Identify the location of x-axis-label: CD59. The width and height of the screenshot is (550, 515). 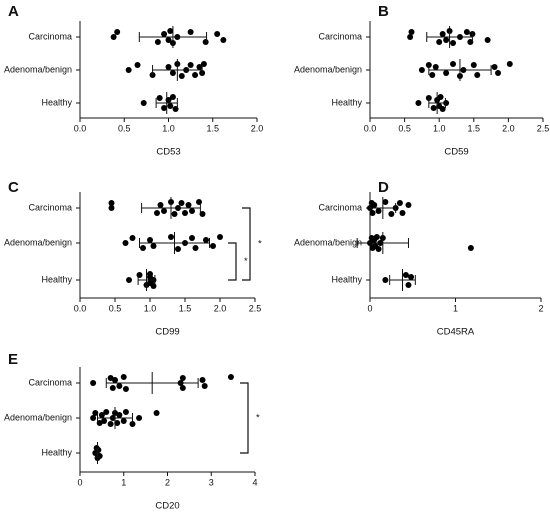
(456, 152).